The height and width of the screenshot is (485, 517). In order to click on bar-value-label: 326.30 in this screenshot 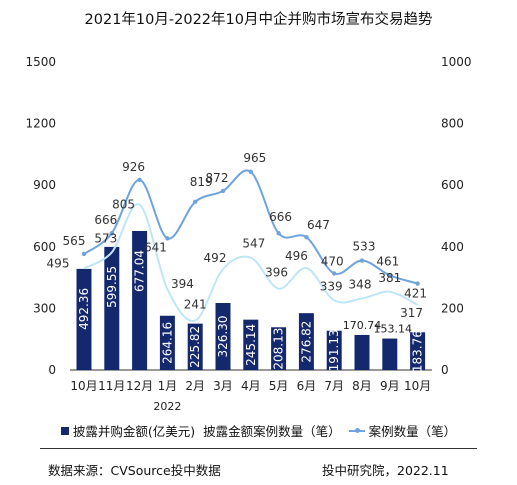, I will do `click(223, 336)`.